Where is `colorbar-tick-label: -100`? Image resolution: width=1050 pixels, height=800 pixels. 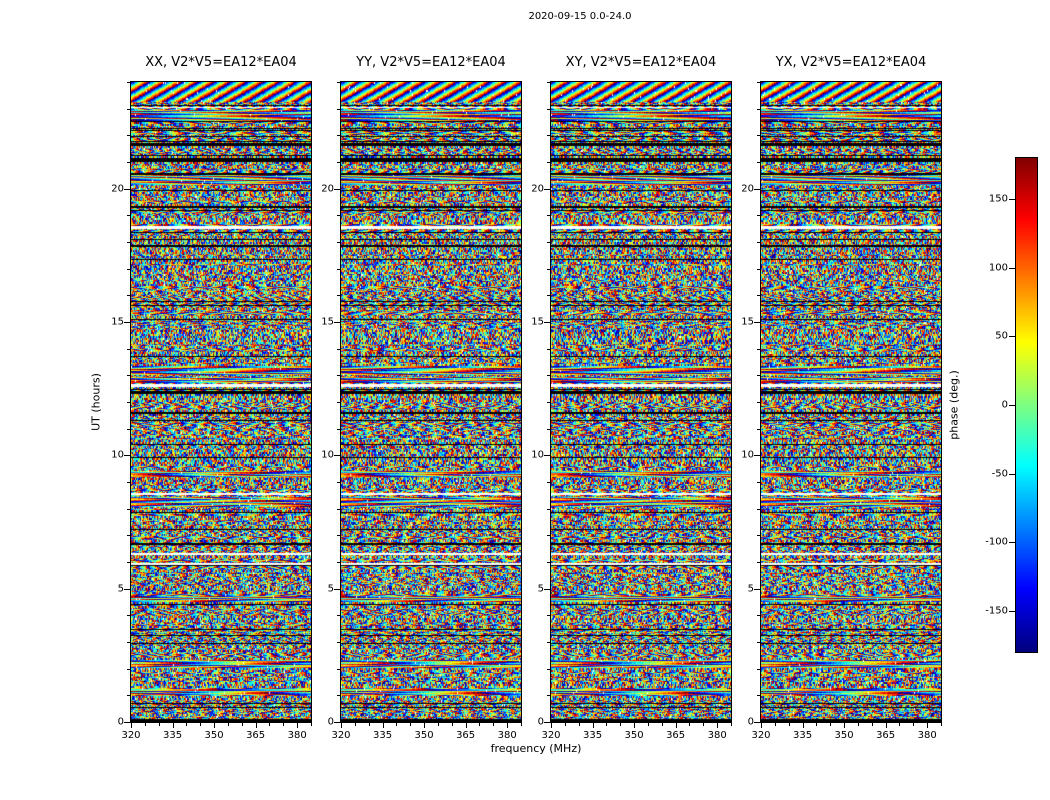
colorbar-tick-label: -100 is located at coordinates (996, 542).